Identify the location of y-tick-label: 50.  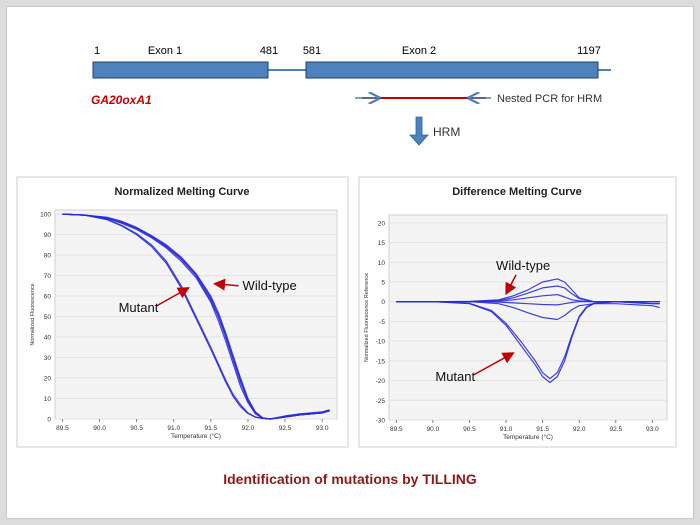
(48, 317).